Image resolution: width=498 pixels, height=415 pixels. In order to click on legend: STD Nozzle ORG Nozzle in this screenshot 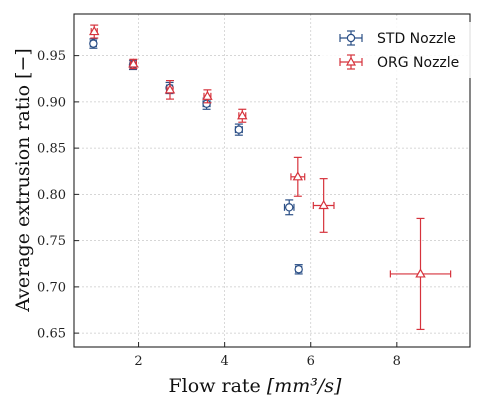, I will do `click(398, 50)`.